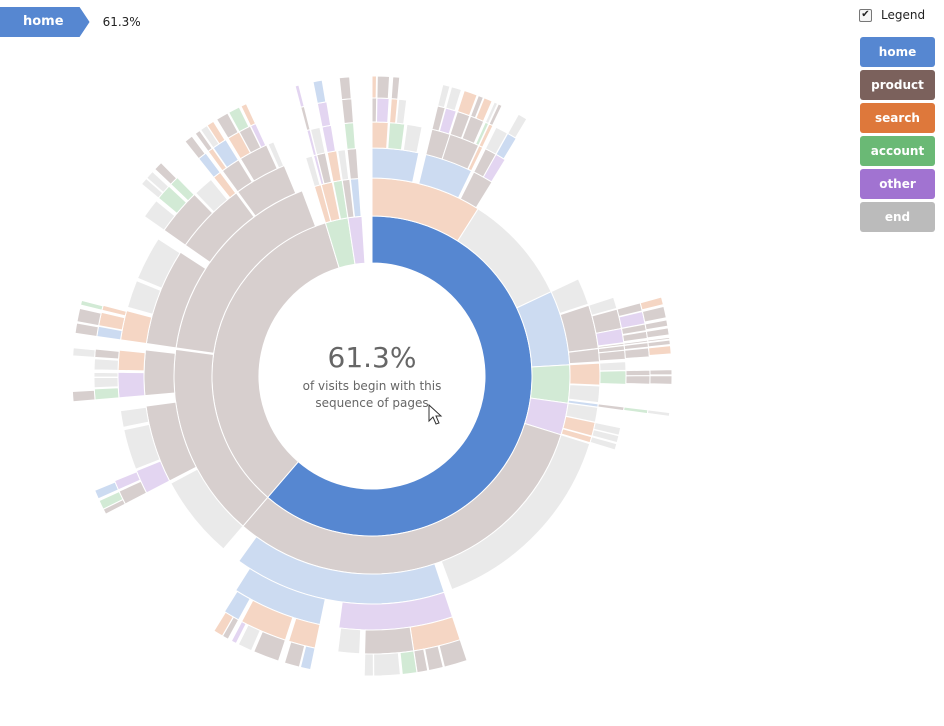  What do you see at coordinates (865, 15) in the screenshot?
I see `legend-checkbox: ✔` at bounding box center [865, 15].